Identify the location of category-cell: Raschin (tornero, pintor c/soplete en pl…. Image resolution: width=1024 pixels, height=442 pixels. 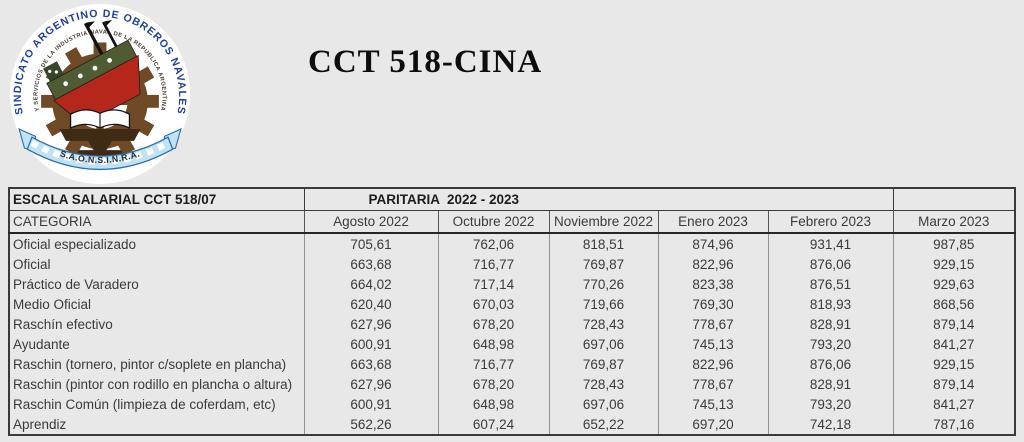
(157, 364).